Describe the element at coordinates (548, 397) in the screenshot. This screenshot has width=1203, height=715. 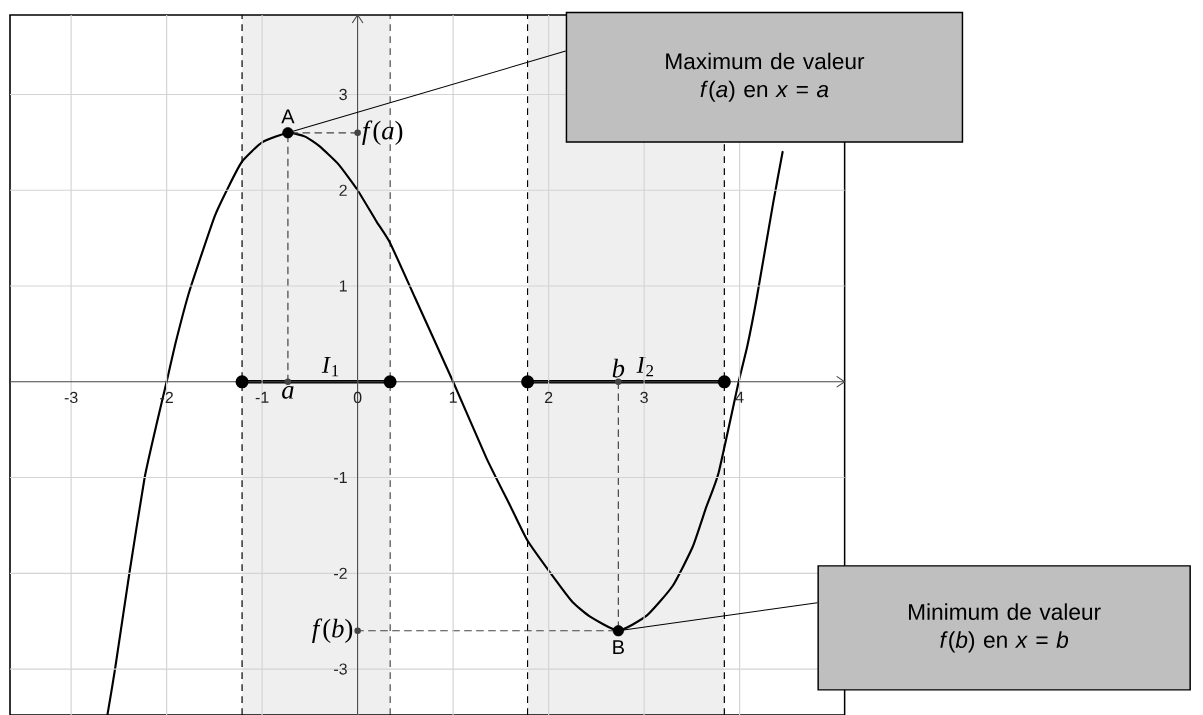
I see `x-tick-label: 2` at that location.